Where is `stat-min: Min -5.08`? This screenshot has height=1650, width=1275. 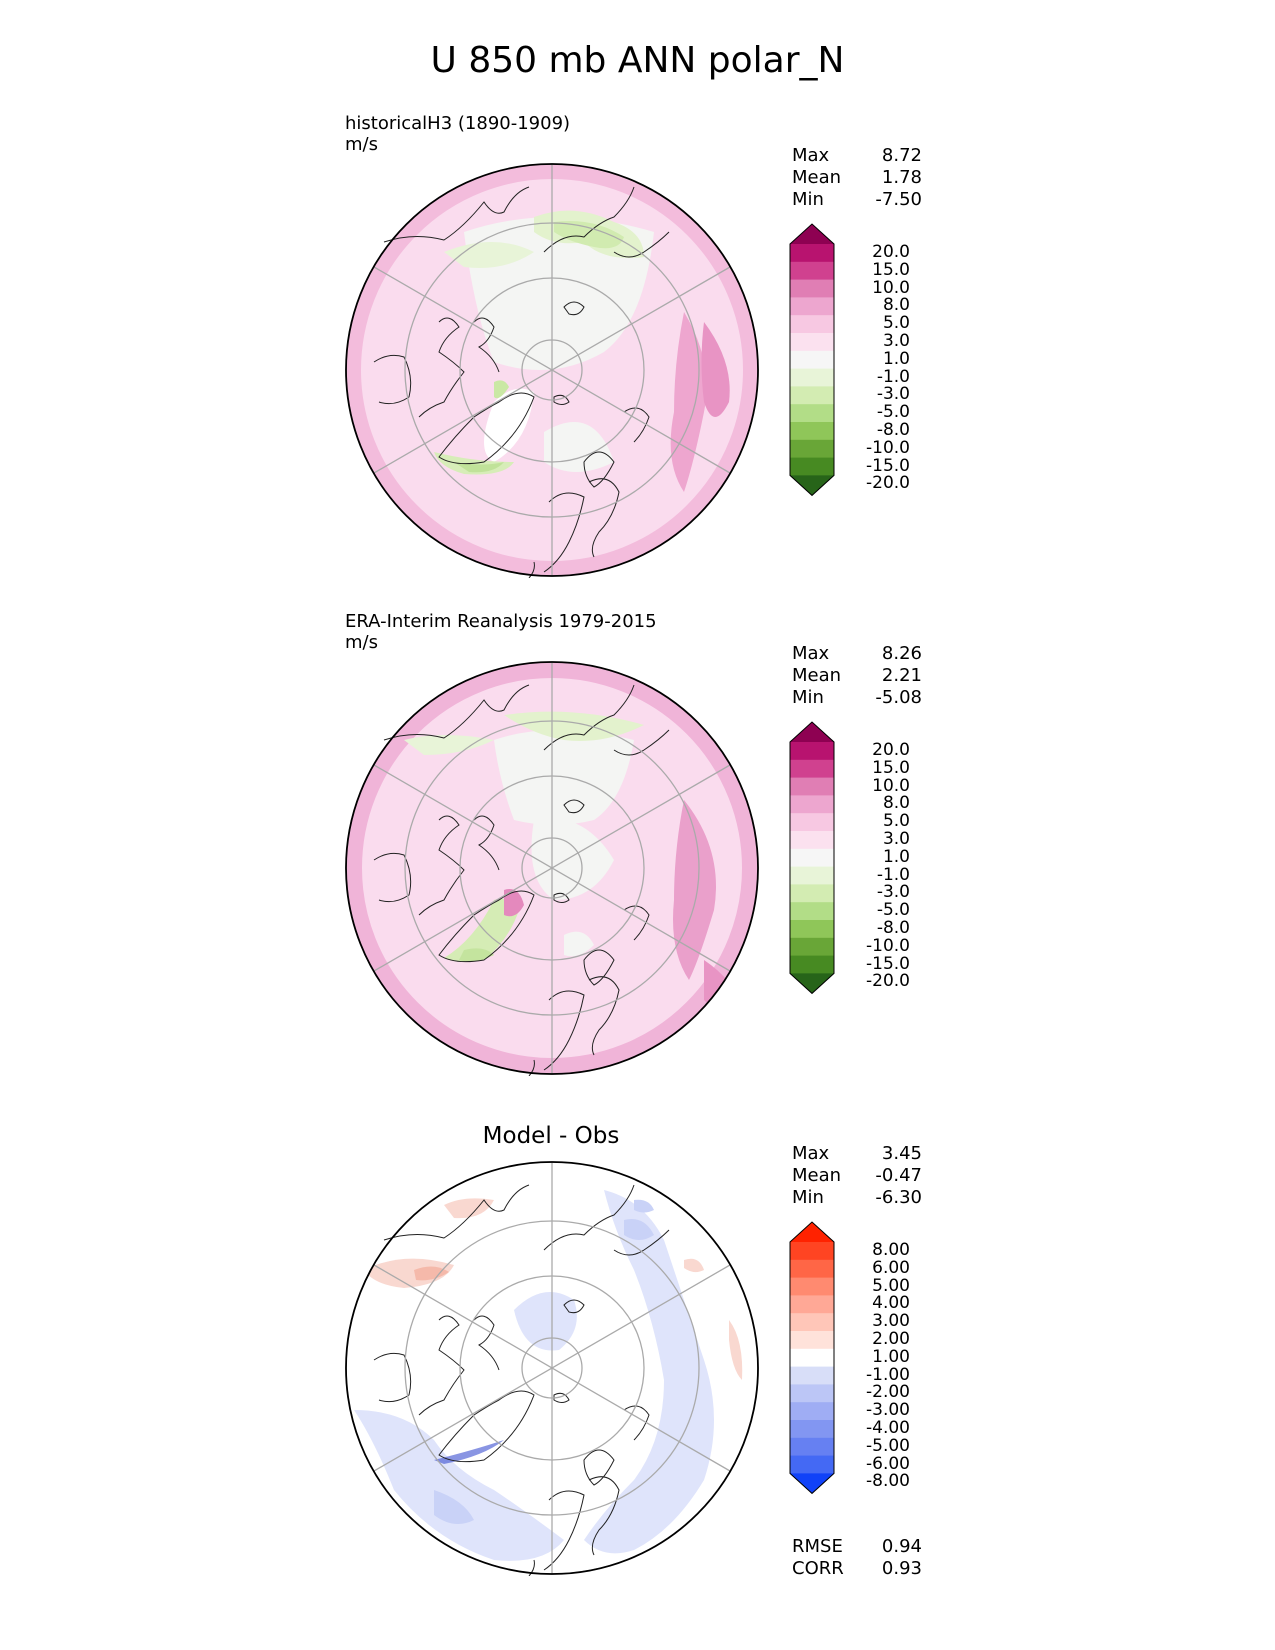
stat-min: Min -5.08 is located at coordinates (857, 698).